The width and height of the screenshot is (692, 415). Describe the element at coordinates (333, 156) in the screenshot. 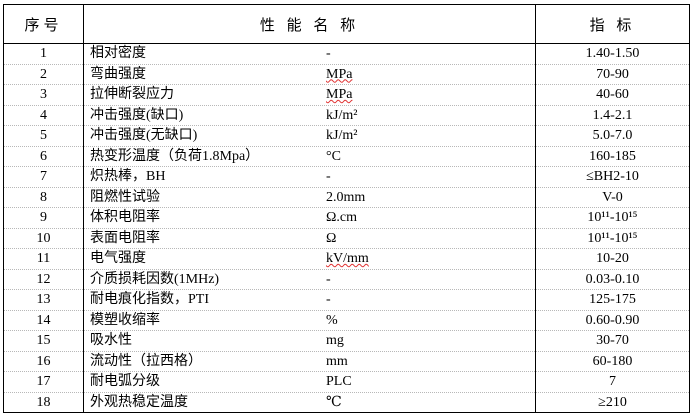

I see `property-unit: °C` at that location.